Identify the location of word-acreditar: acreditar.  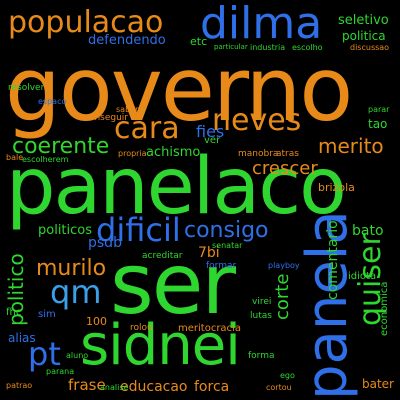
(162, 256).